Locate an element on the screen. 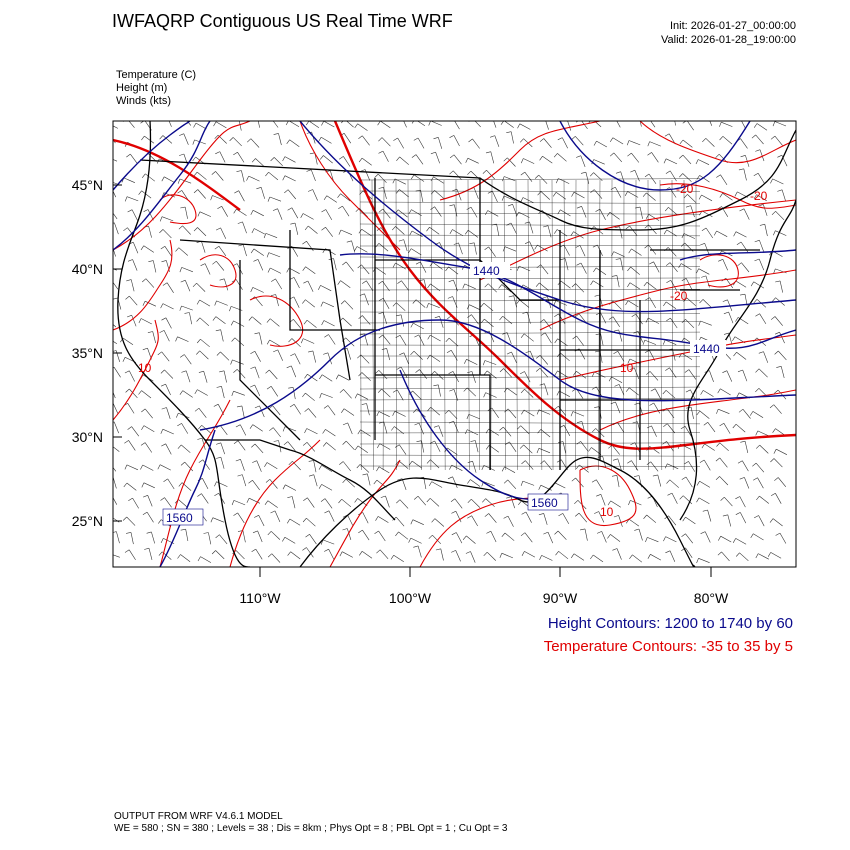 The image size is (850, 850). lat-label: 45°N is located at coordinates (87, 185).